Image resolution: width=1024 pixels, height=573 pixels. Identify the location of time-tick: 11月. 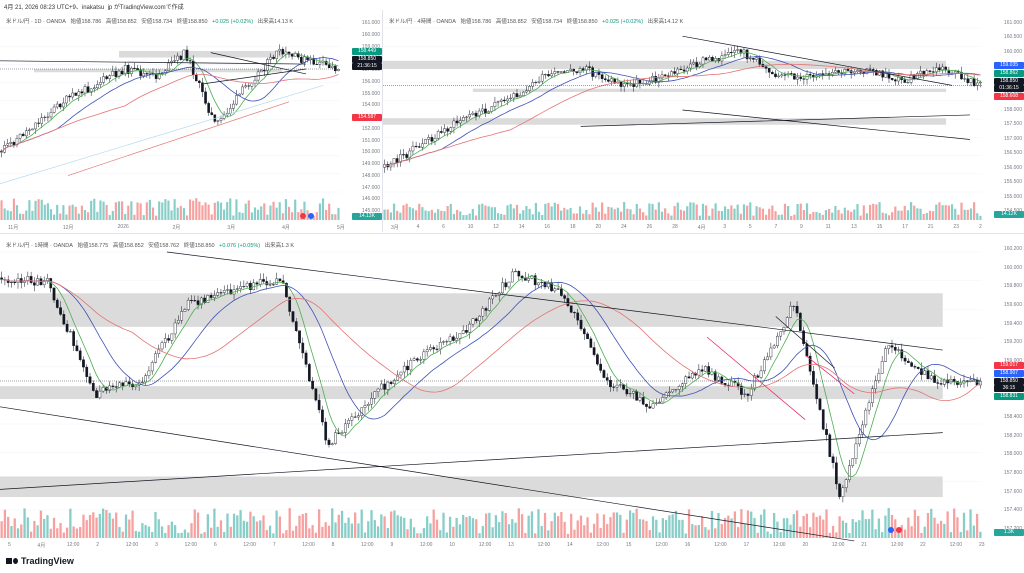
(13, 228).